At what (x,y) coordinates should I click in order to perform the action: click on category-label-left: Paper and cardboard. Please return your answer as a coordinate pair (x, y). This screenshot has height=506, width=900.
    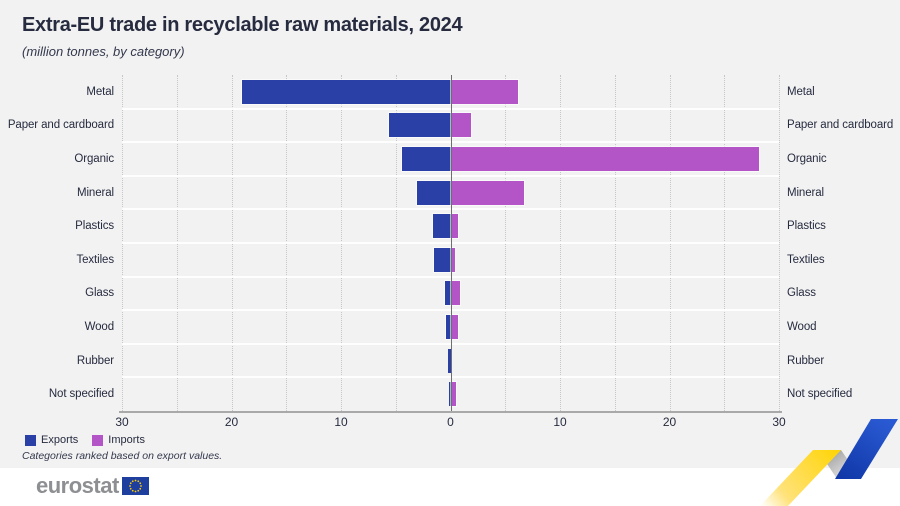
    Looking at the image, I should click on (60, 125).